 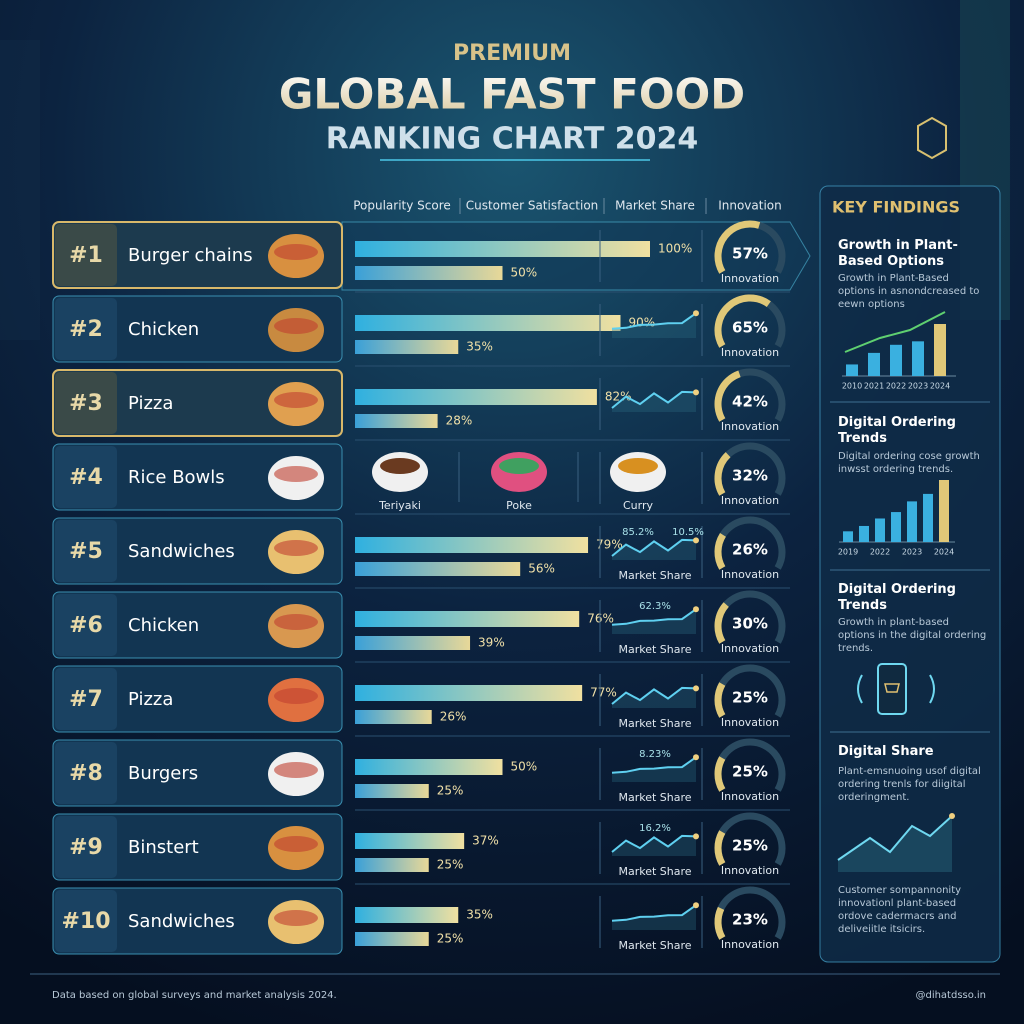 I want to click on mini-tick-label: 2019, so click(x=848, y=552).